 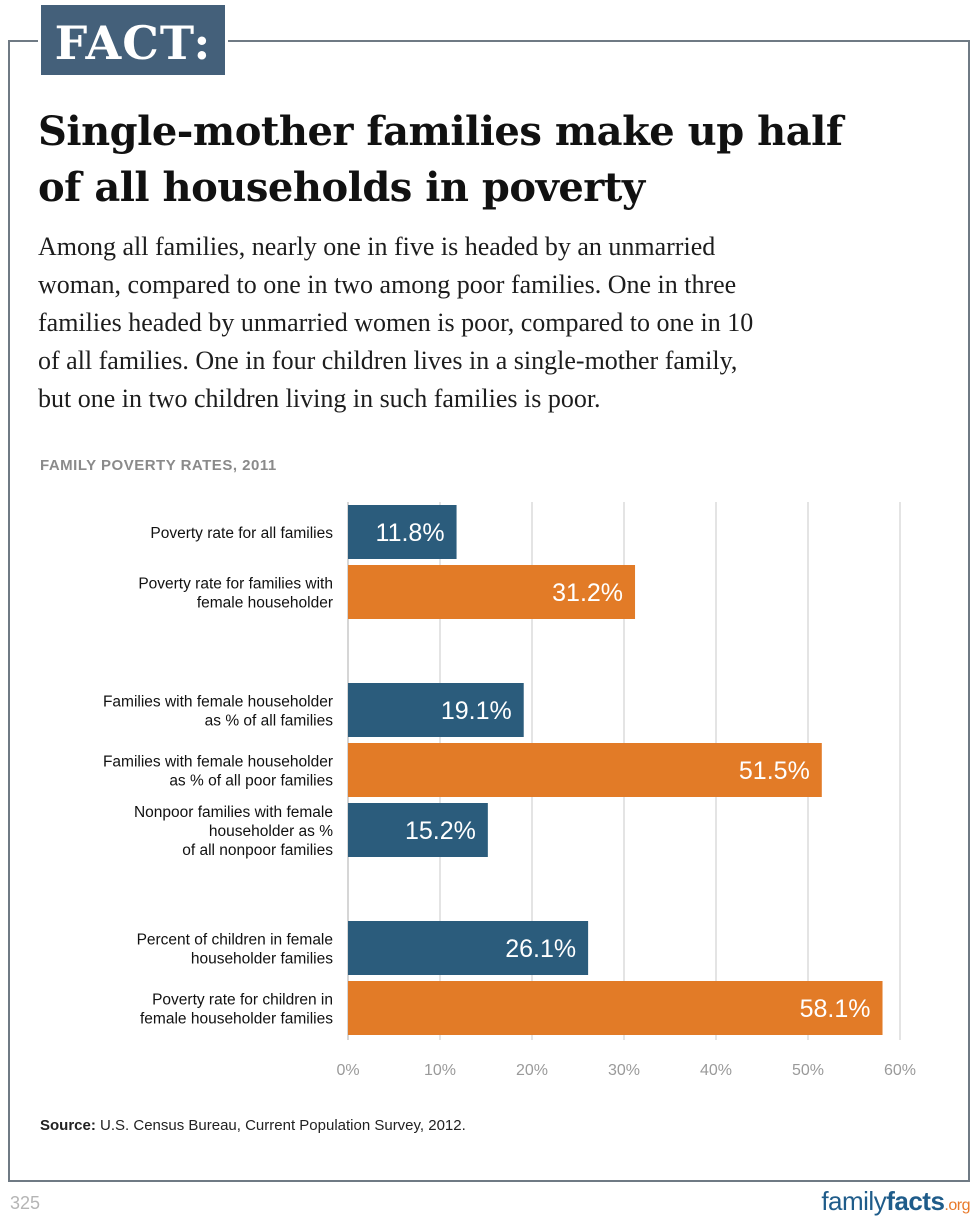 What do you see at coordinates (476, 711) in the screenshot?
I see `bar-value-label: 19.1%` at bounding box center [476, 711].